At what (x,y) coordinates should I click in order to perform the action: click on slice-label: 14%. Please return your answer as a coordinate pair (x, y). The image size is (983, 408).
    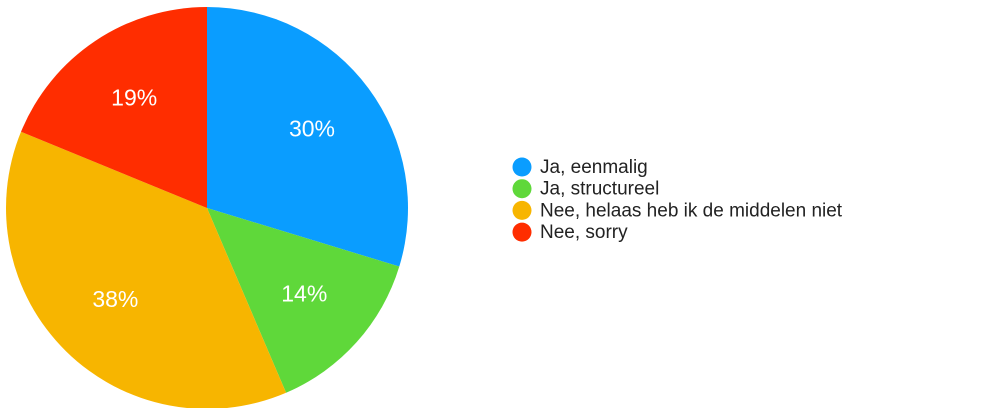
    Looking at the image, I should click on (304, 293).